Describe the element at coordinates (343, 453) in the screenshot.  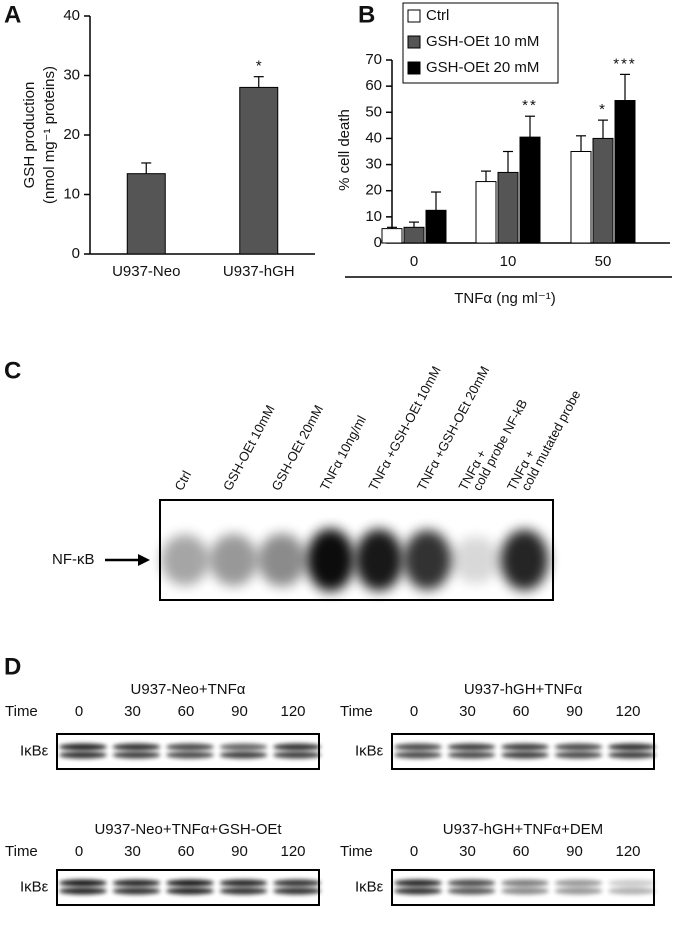
I see `lane-label: TNFα 10ng/ml` at that location.